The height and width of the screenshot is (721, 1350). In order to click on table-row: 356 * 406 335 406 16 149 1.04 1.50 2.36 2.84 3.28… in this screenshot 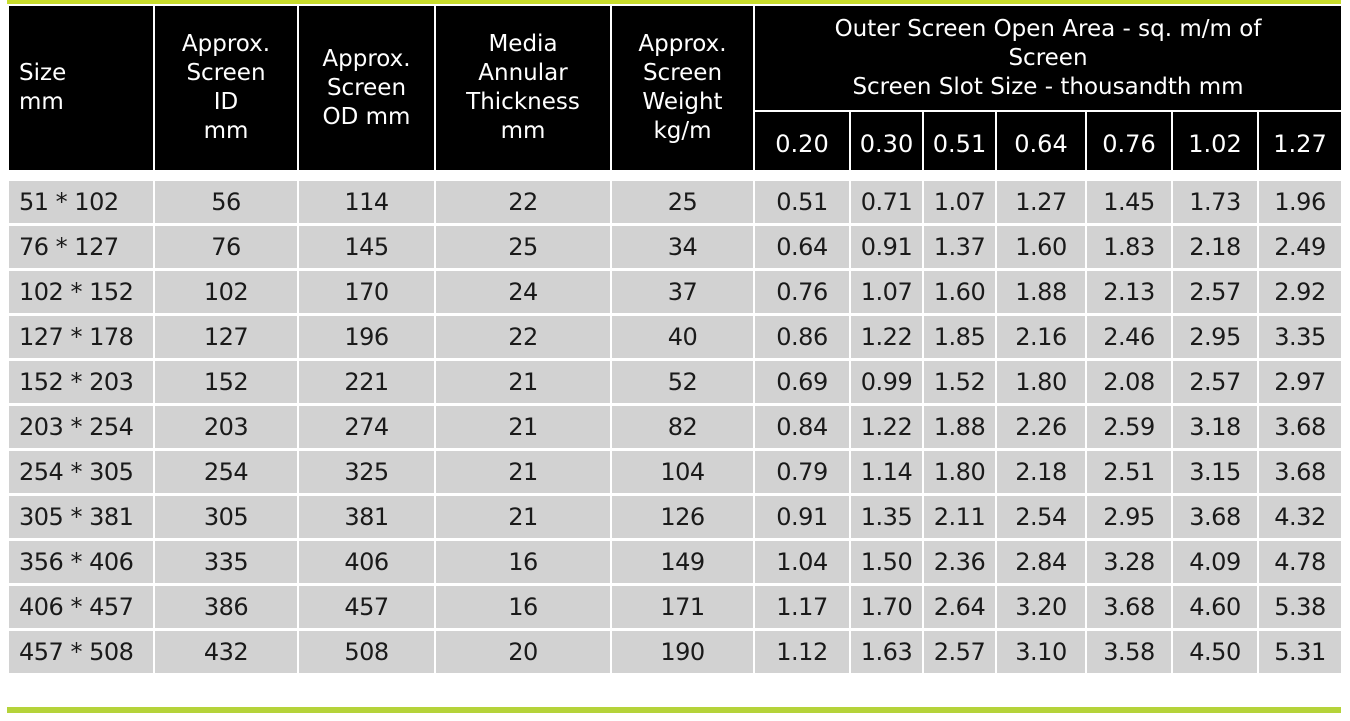, I will do `click(675, 562)`.